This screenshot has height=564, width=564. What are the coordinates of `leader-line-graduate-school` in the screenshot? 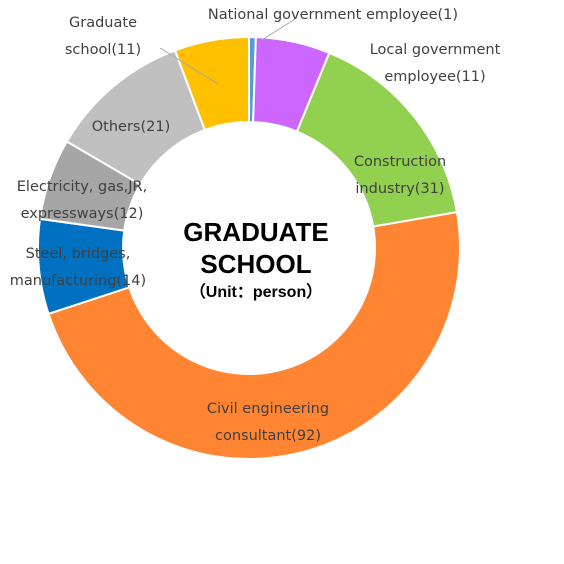 It's located at (189, 66).